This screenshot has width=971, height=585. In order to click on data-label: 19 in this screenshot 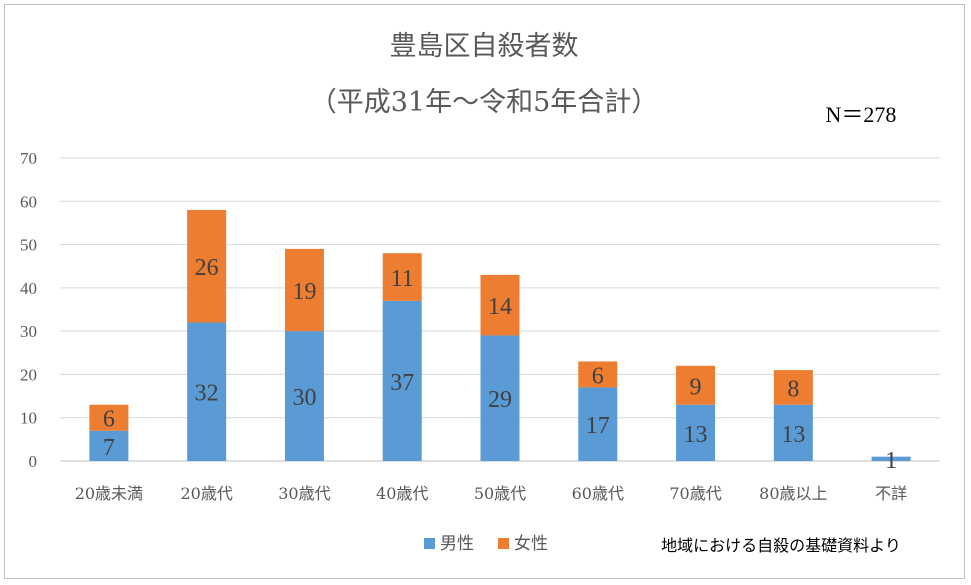, I will do `click(304, 292)`.